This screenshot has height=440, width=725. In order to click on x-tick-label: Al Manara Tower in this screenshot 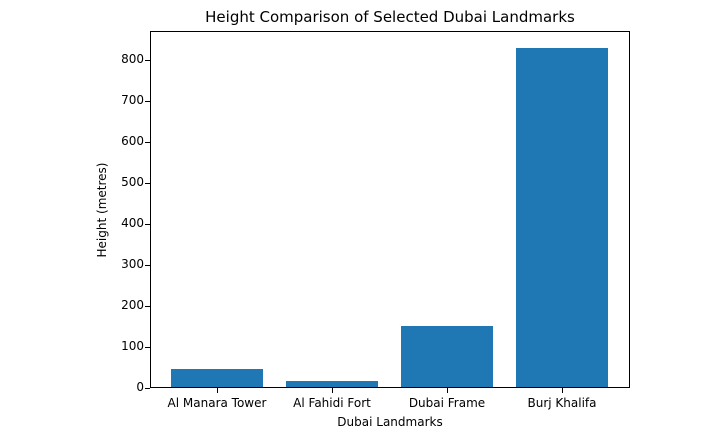, I will do `click(217, 403)`.